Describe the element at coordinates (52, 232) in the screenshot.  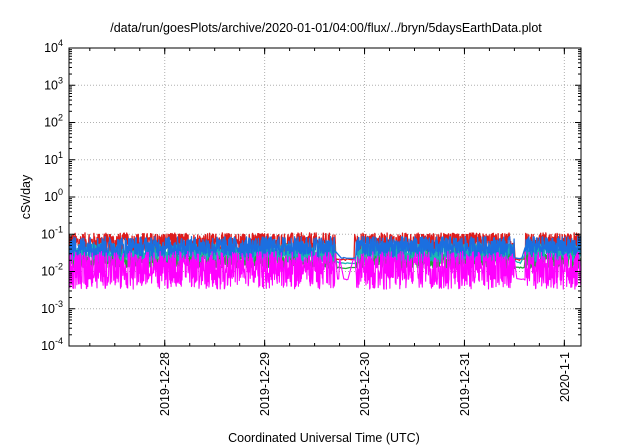
I see `y-tick-label: 10⁻¹` at that location.